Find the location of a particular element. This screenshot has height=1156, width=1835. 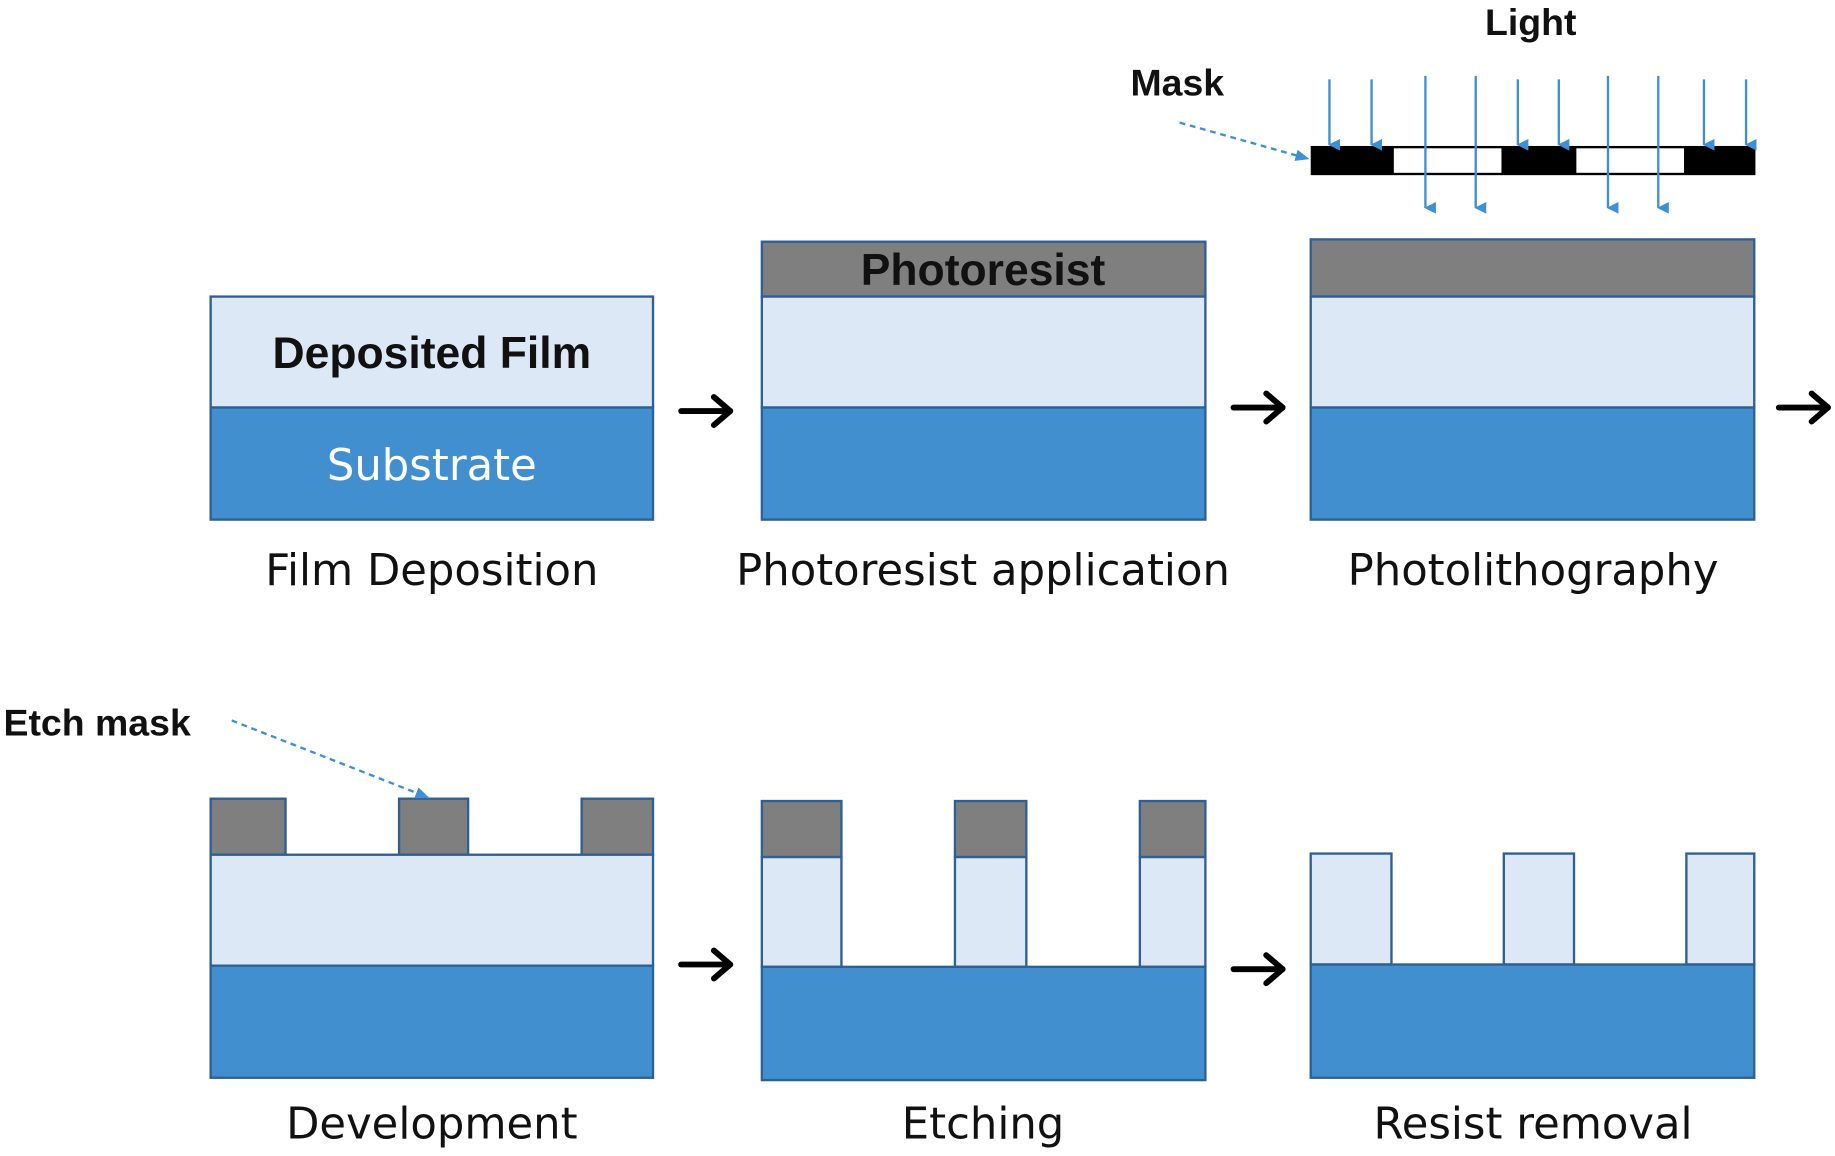

step-label: Etching is located at coordinates (983, 1125).